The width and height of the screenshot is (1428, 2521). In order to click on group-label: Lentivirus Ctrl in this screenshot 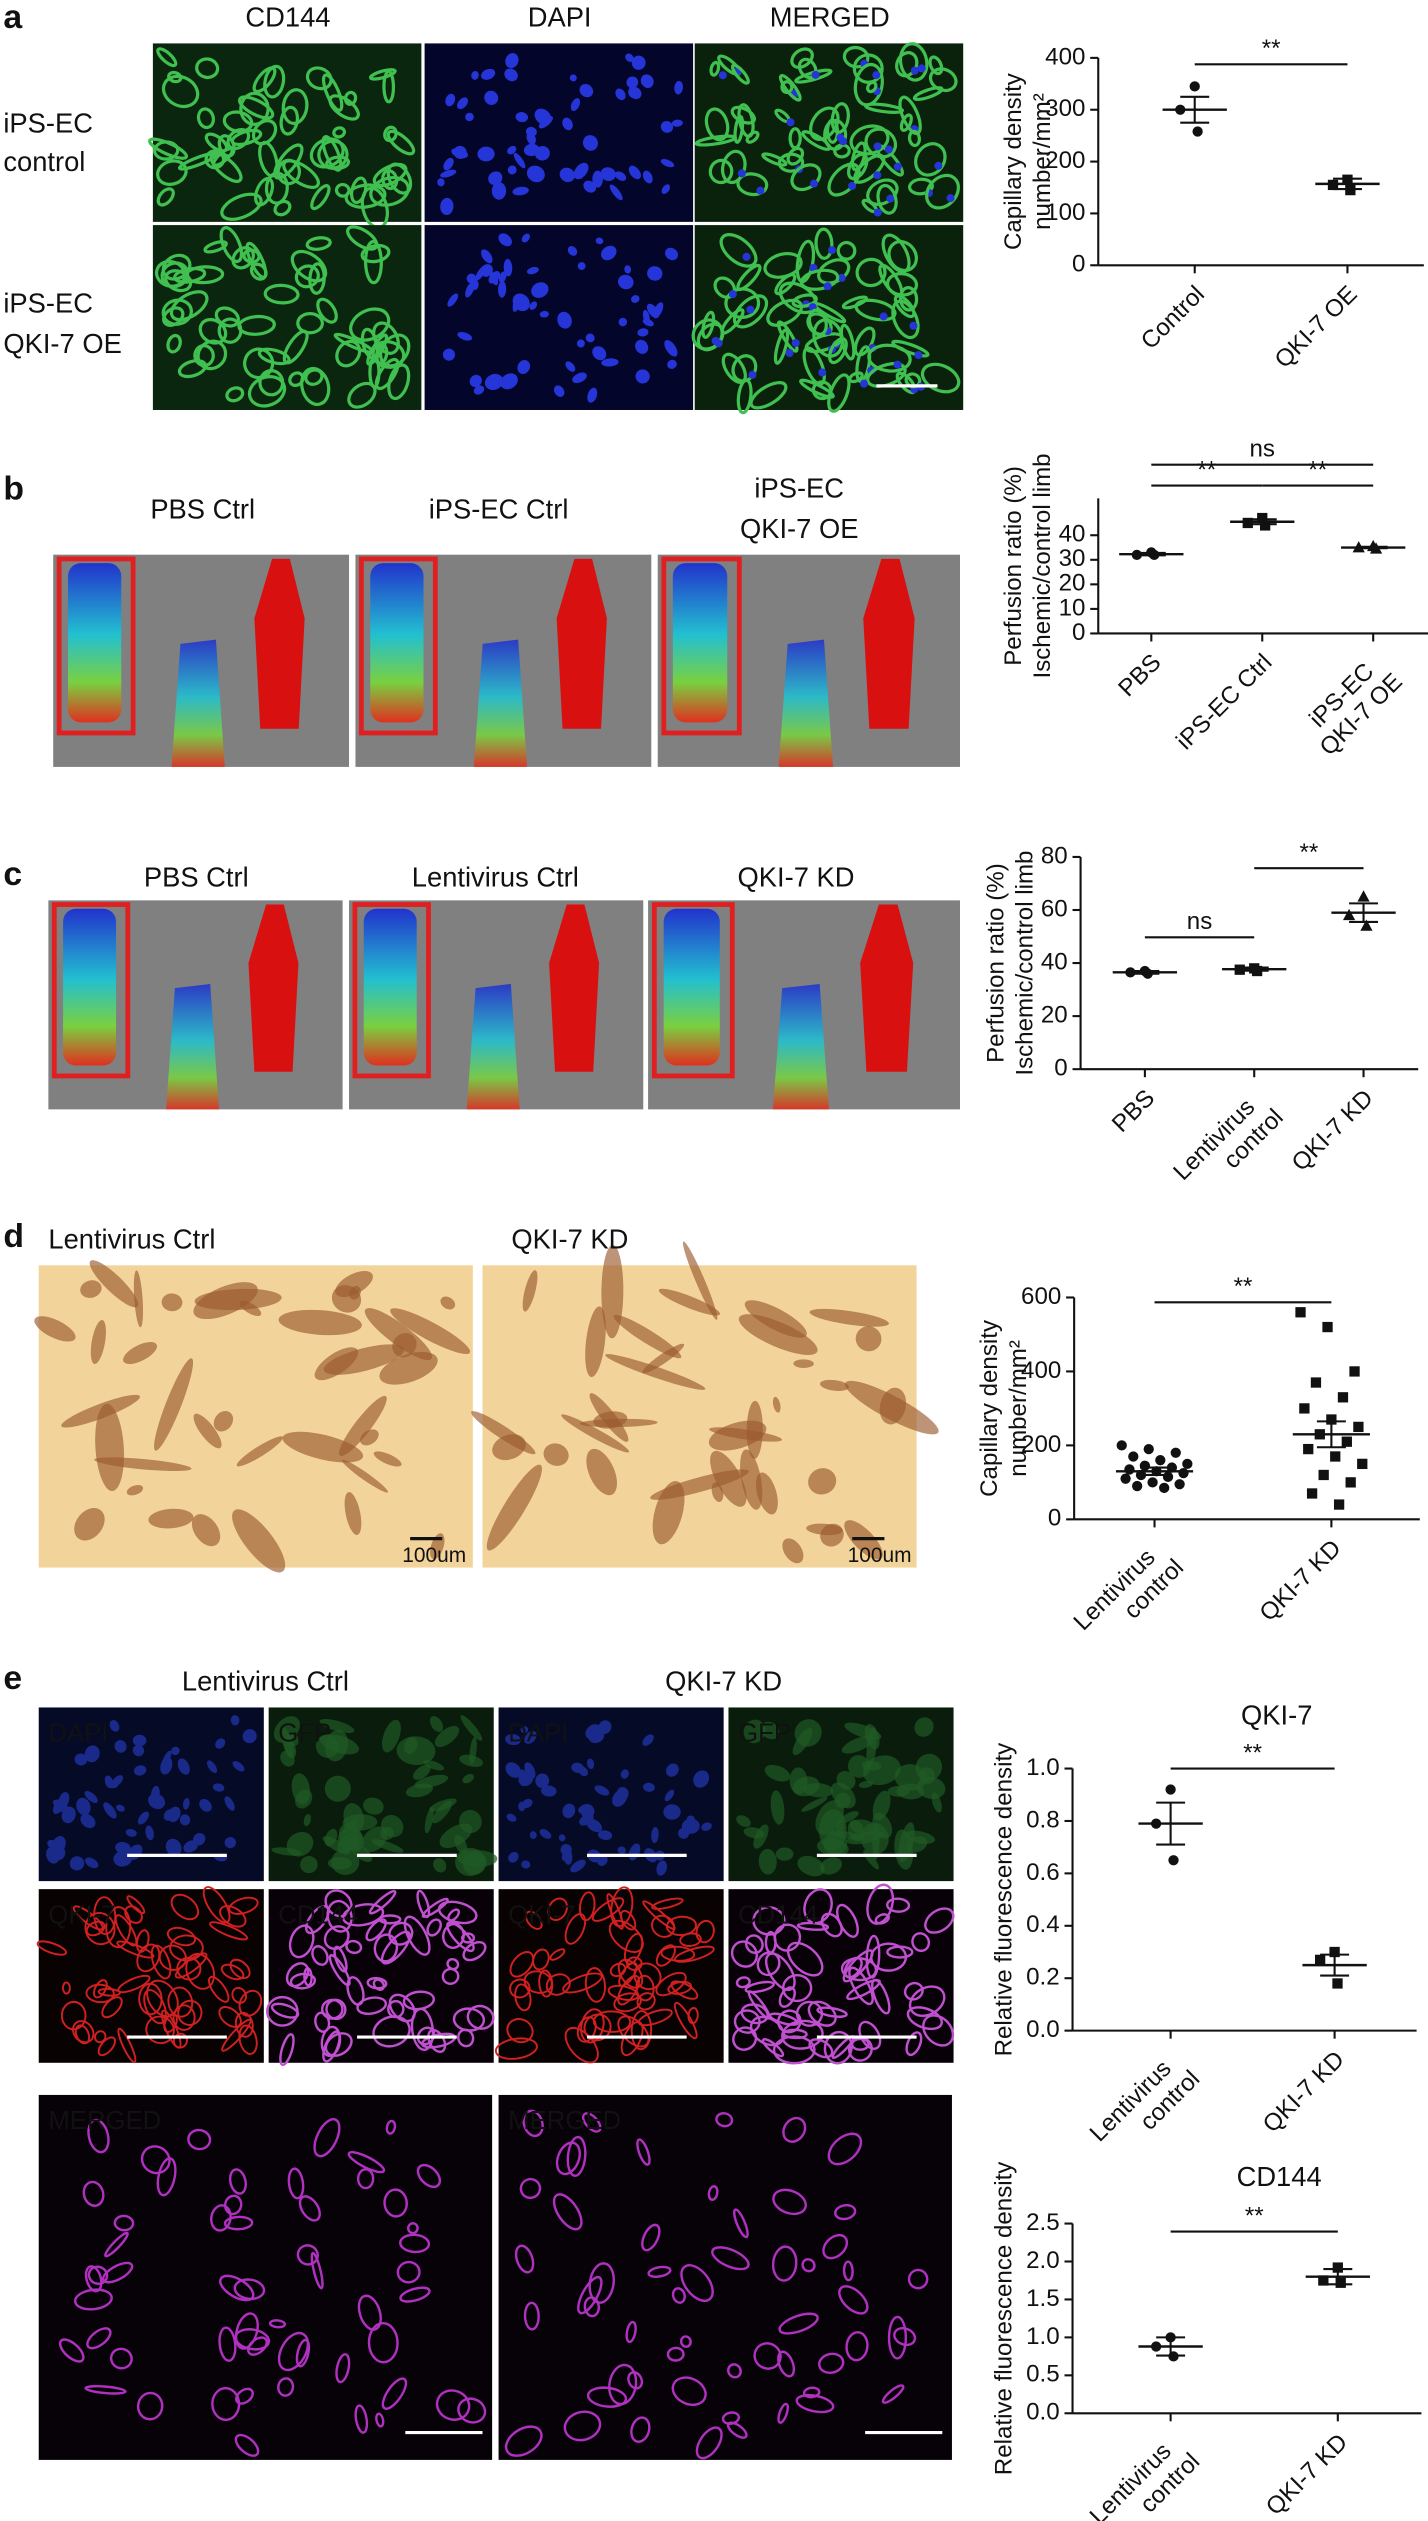, I will do `click(265, 1681)`.